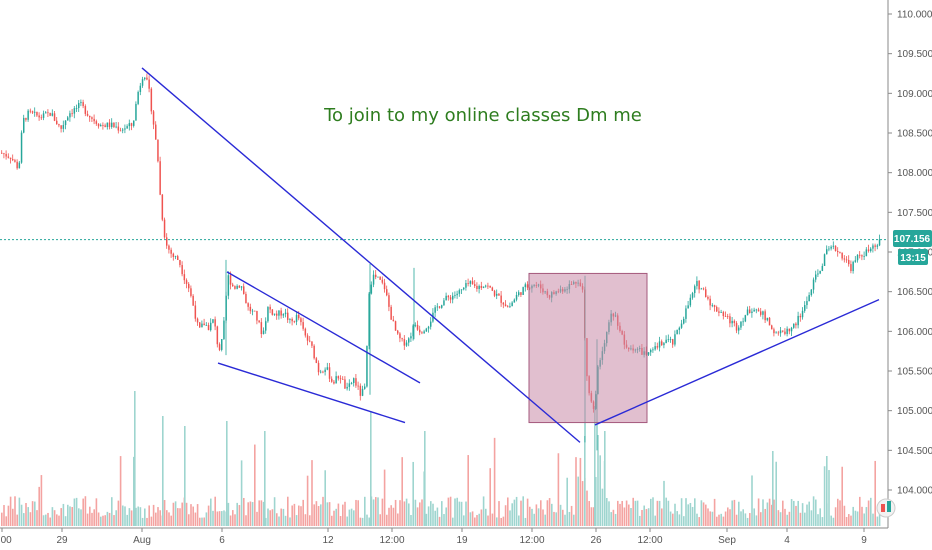 The height and width of the screenshot is (550, 932). I want to click on tradingview-logo, so click(886, 508).